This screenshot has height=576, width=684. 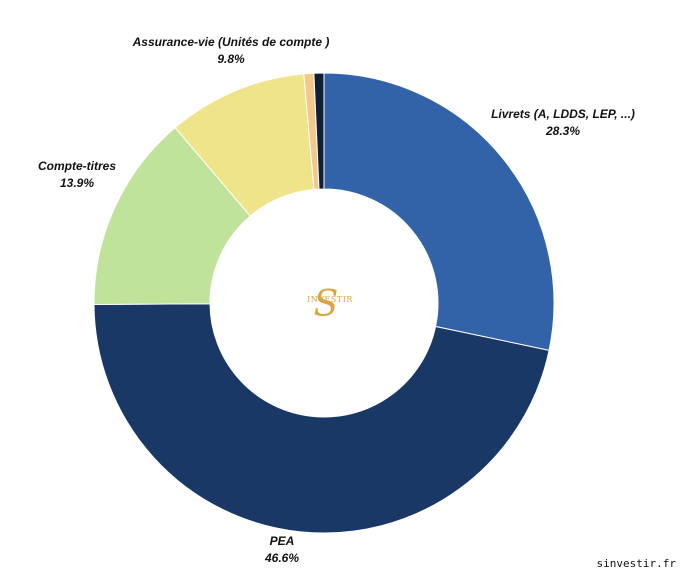 What do you see at coordinates (562, 131) in the screenshot?
I see `slice-percent-1: 28.3%` at bounding box center [562, 131].